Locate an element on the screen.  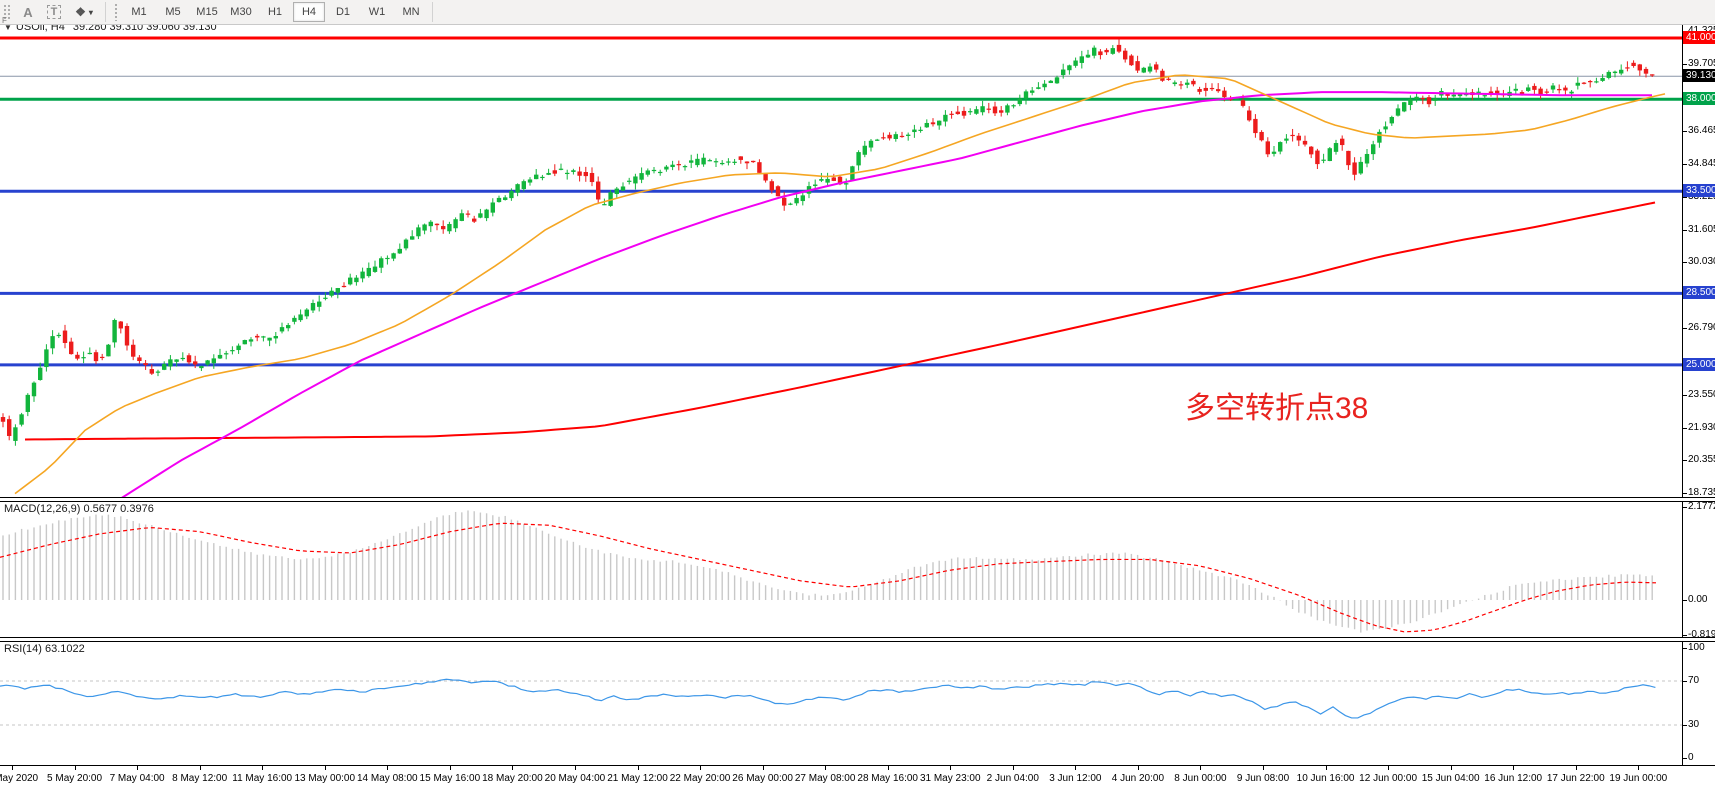
timeframe-button-mn: MN is located at coordinates (411, 12).